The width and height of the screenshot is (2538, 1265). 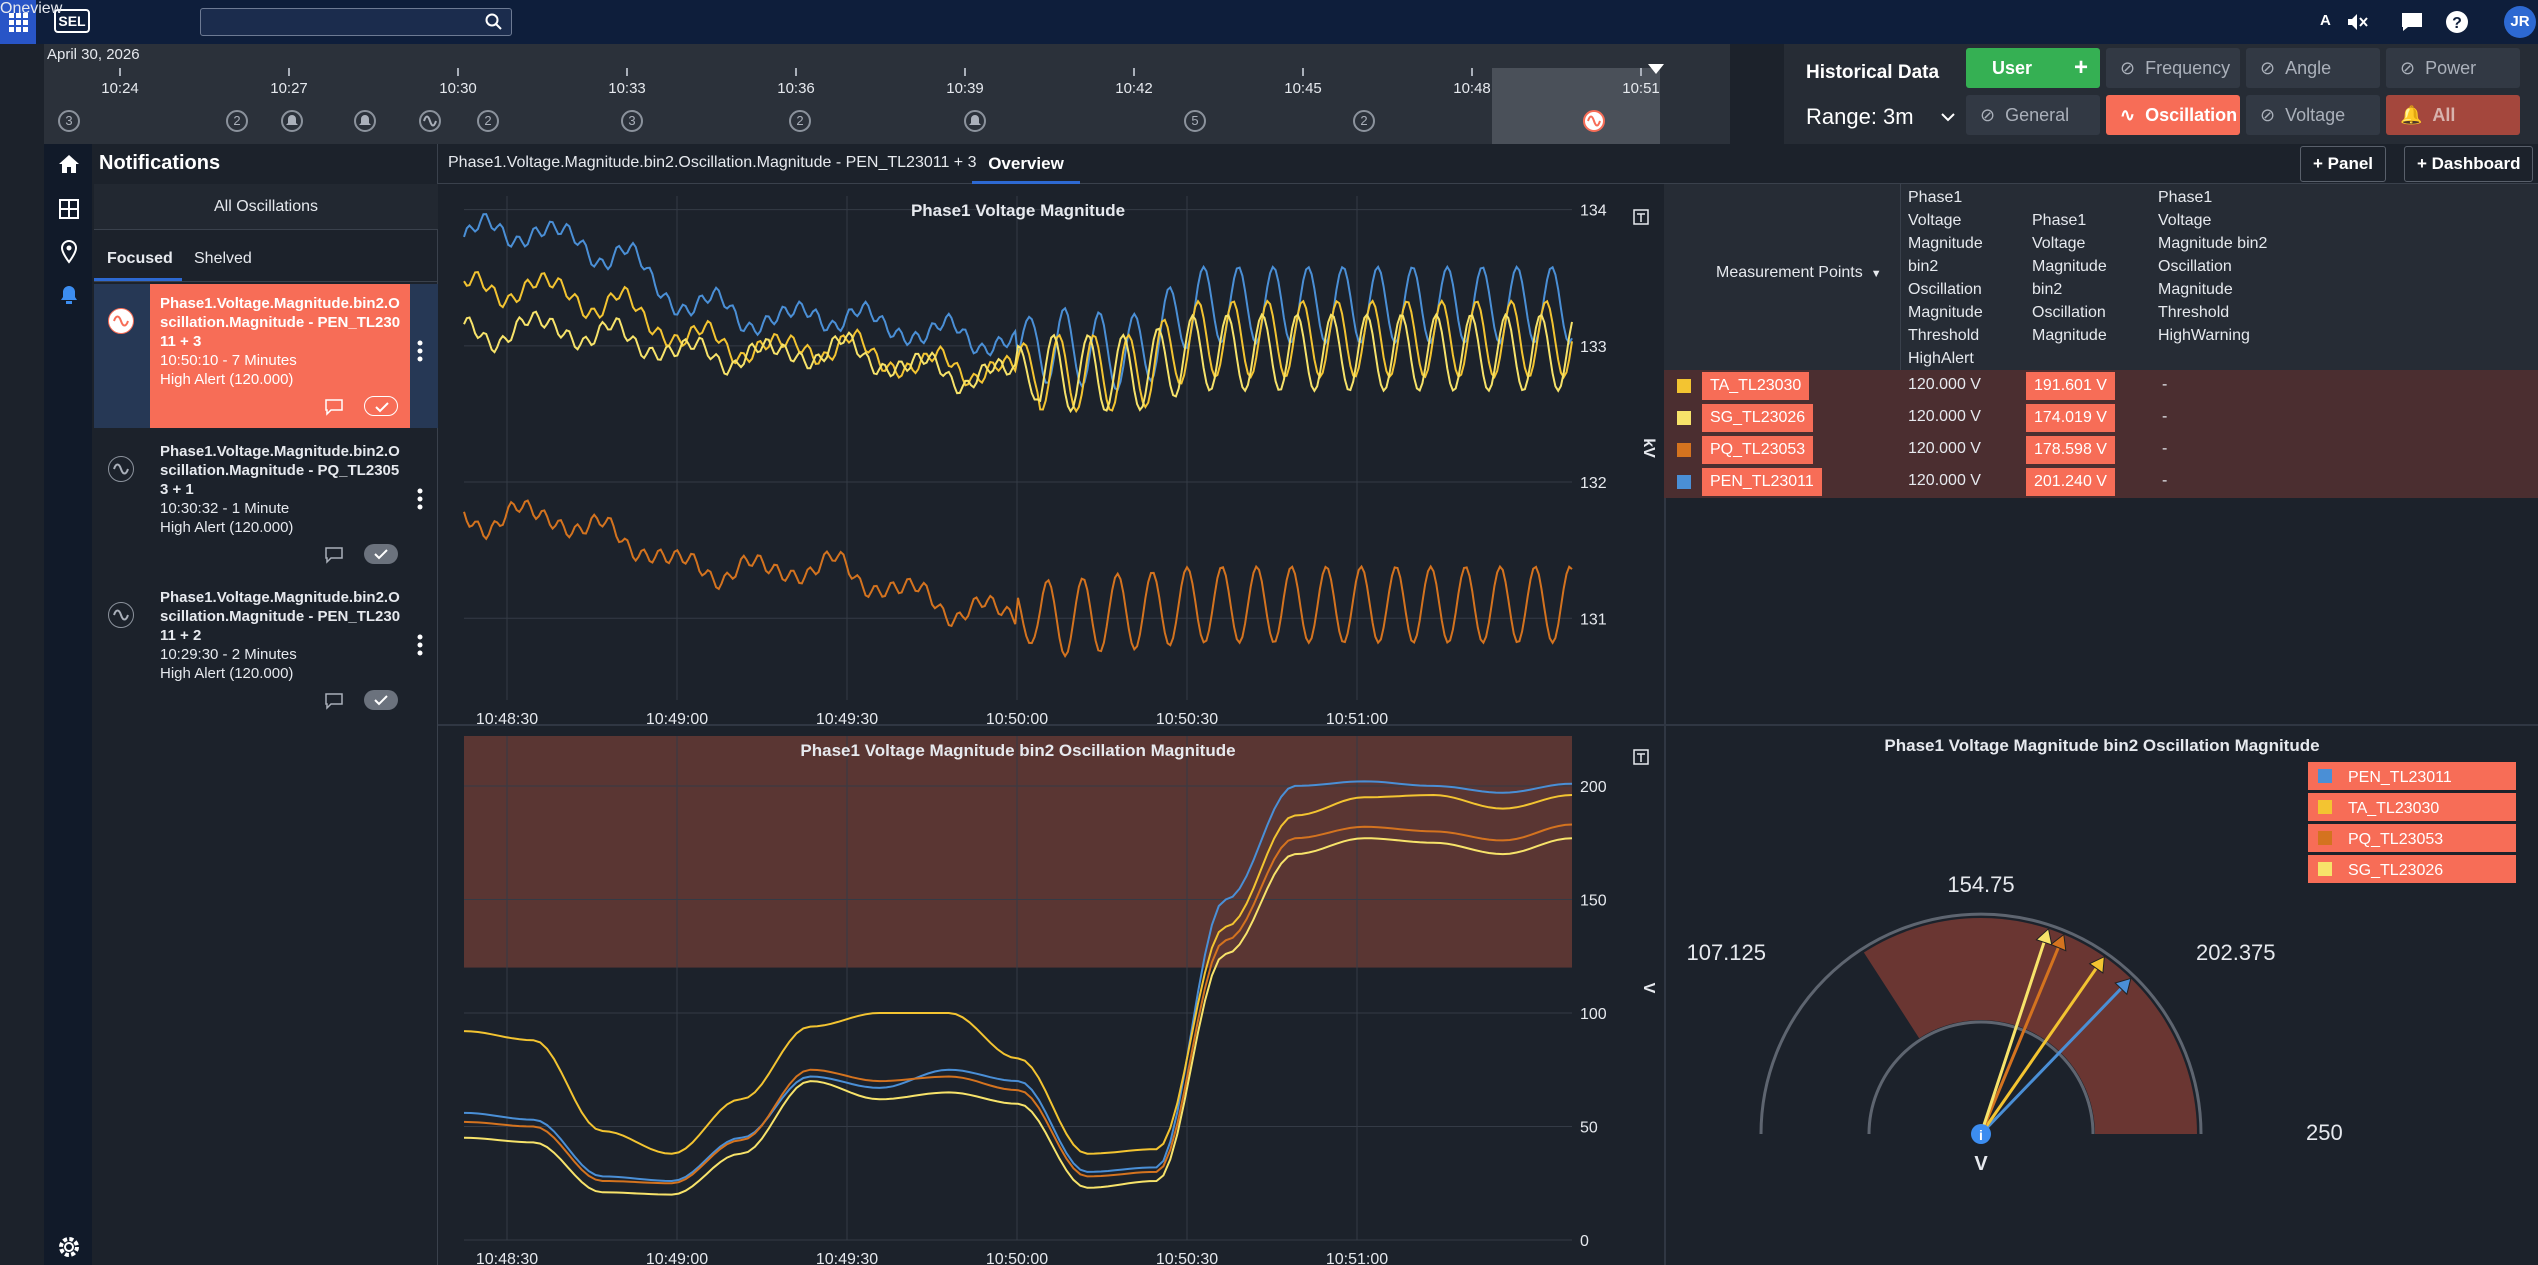 I want to click on timeline-tick-label: 10:27, so click(x=289, y=88).